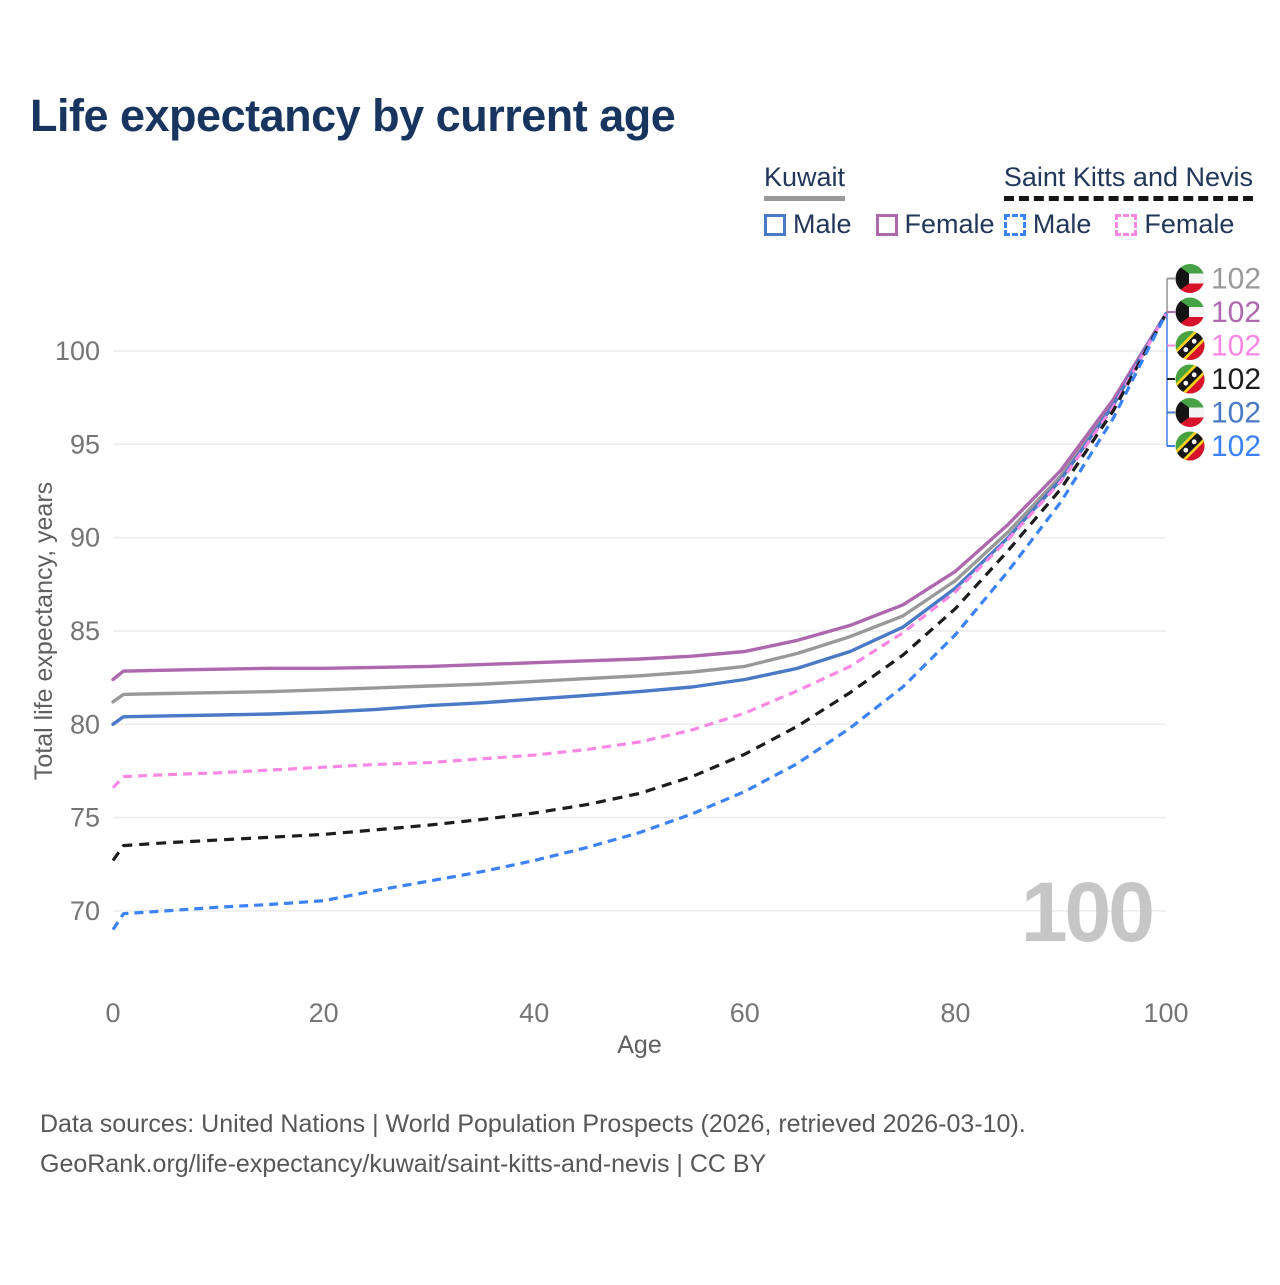 The image size is (1280, 1285). I want to click on legend-item-kuwait-female: Female, so click(935, 224).